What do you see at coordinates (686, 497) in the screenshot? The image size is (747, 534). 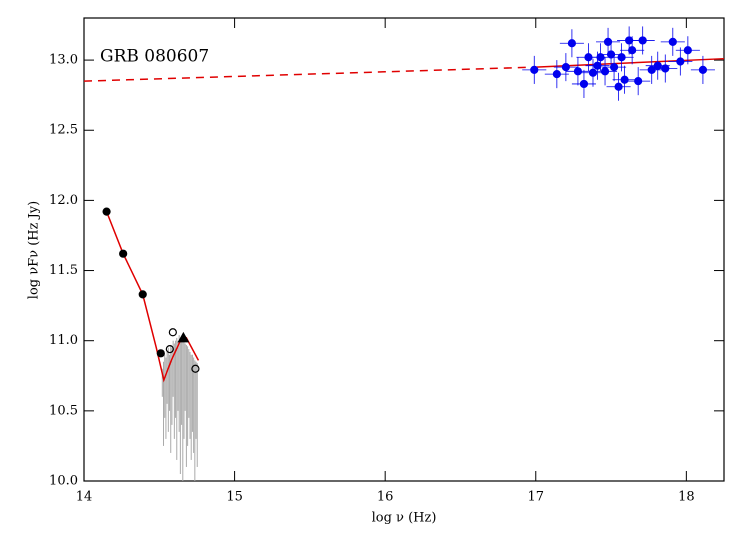 I see `x-tick-label: 18` at bounding box center [686, 497].